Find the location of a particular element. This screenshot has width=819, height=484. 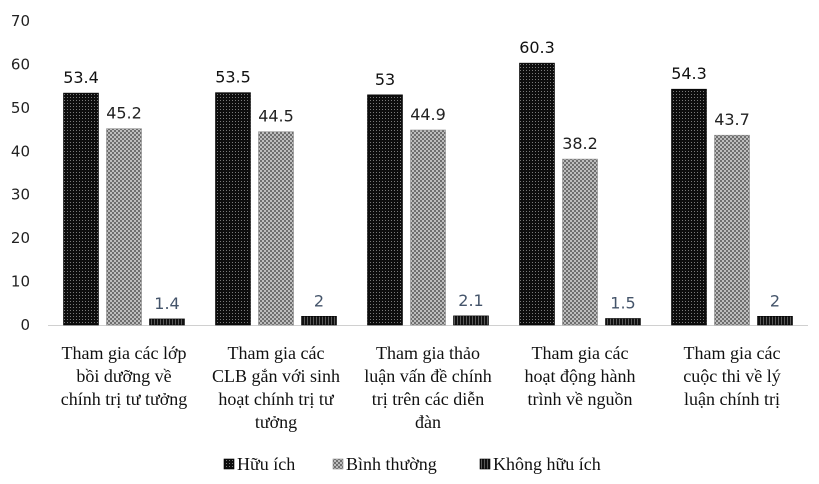

y-tick-label: 20 is located at coordinates (20, 238).